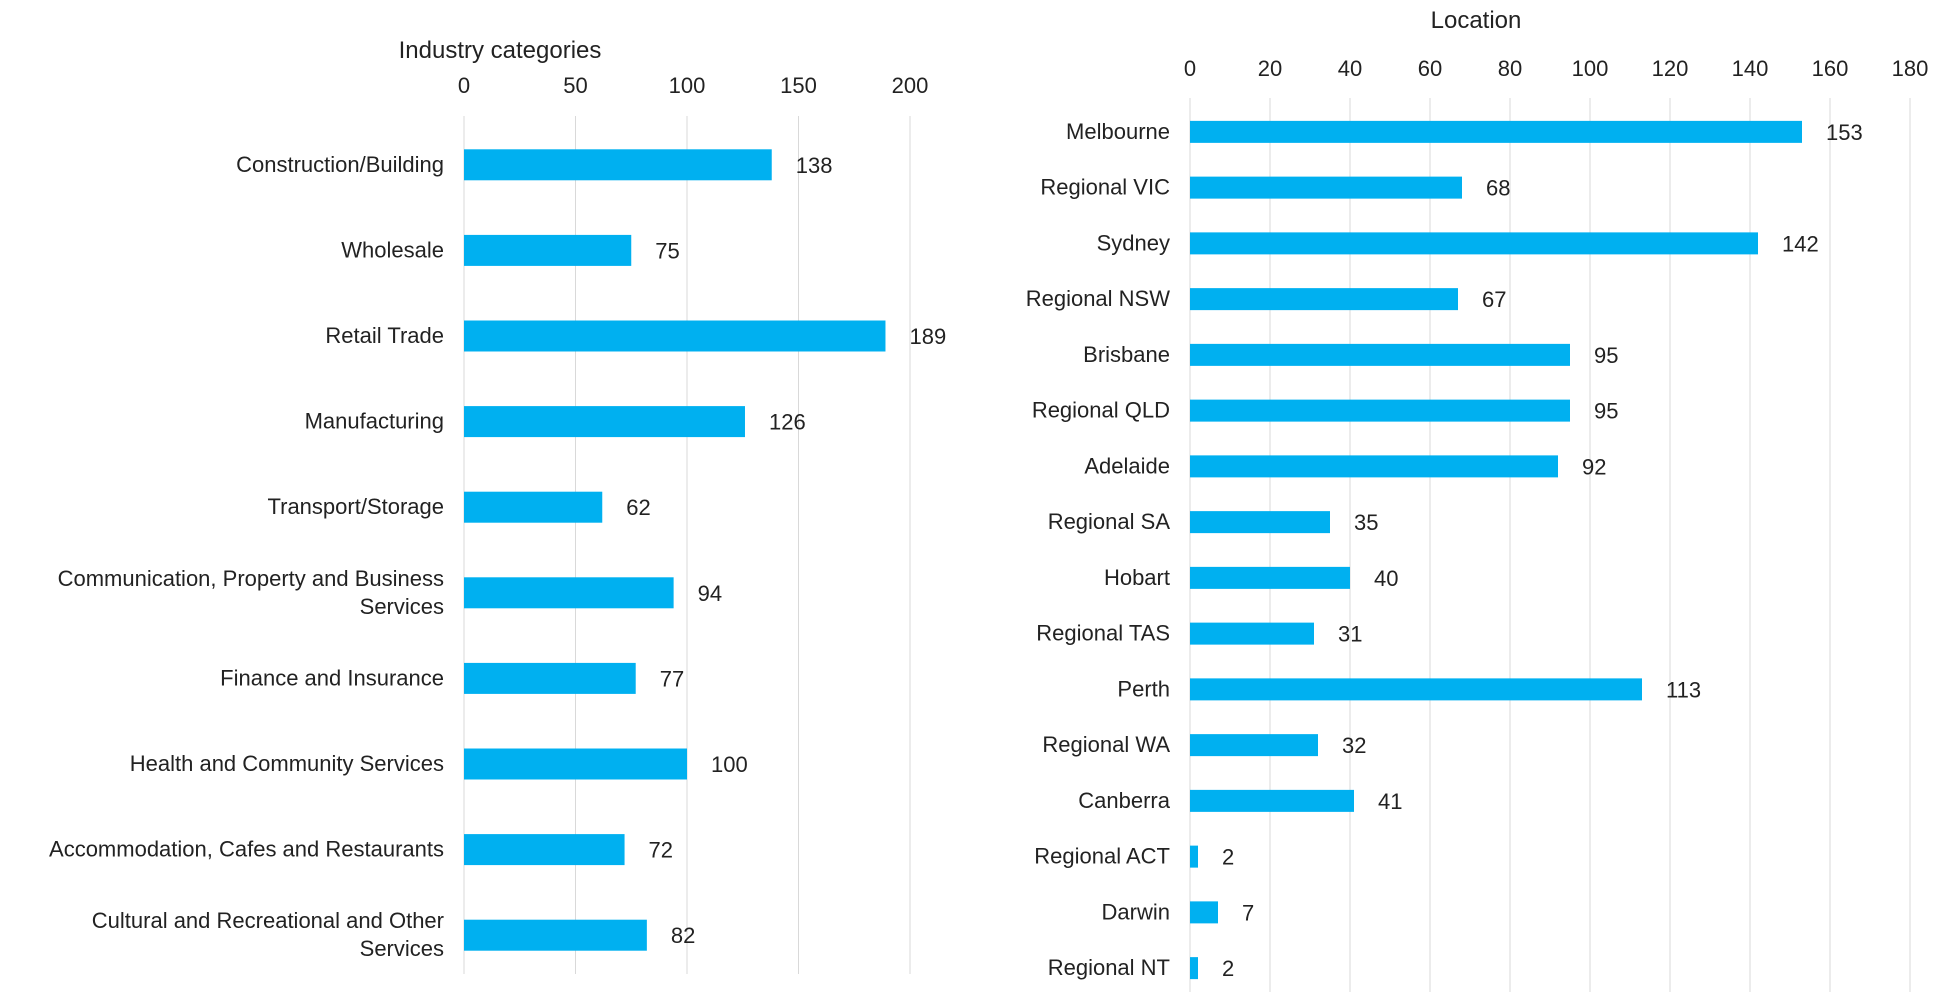 This screenshot has height=996, width=1935. Describe the element at coordinates (1750, 68) in the screenshot. I see `location-x-tick-label: 140` at that location.